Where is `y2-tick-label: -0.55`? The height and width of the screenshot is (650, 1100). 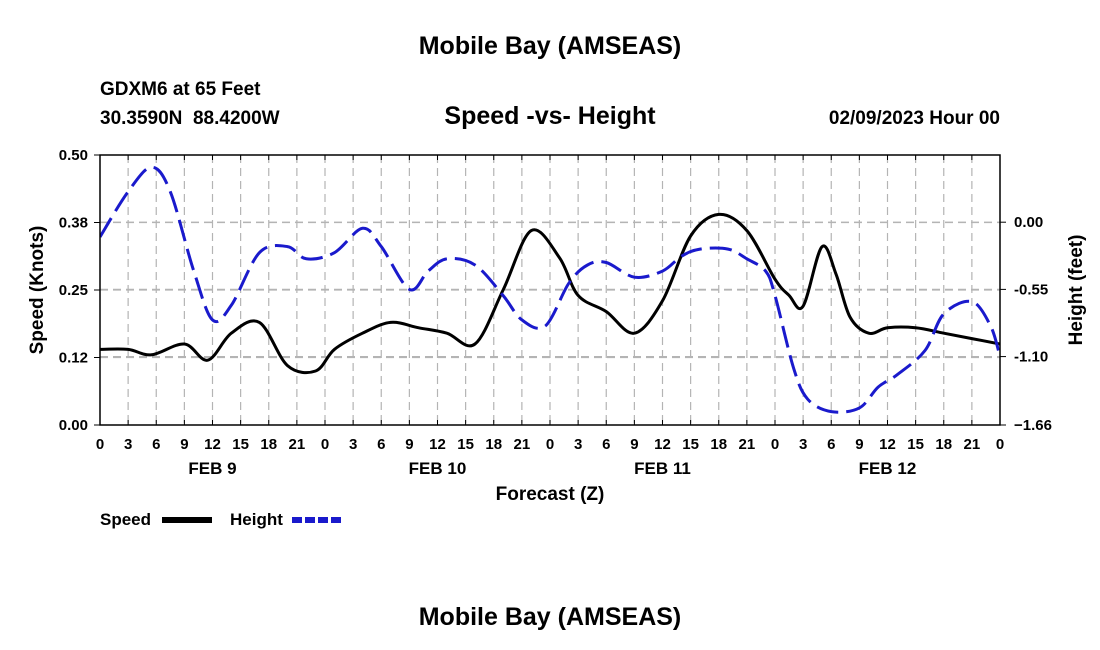 y2-tick-label: -0.55 is located at coordinates (1031, 289).